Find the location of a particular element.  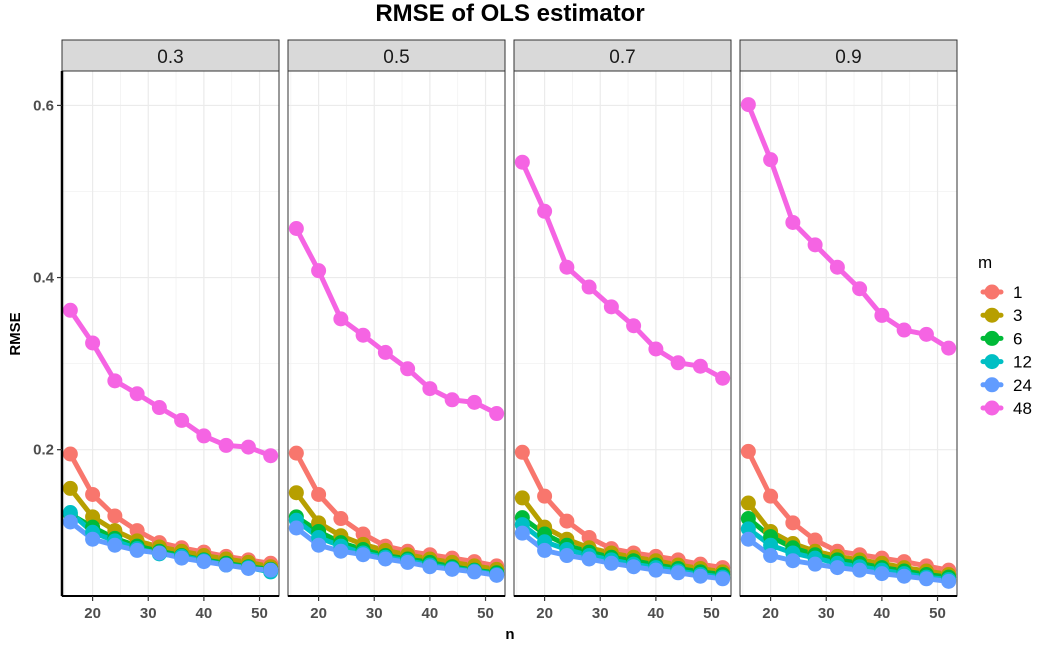

legend-label: 12 is located at coordinates (1022, 362).